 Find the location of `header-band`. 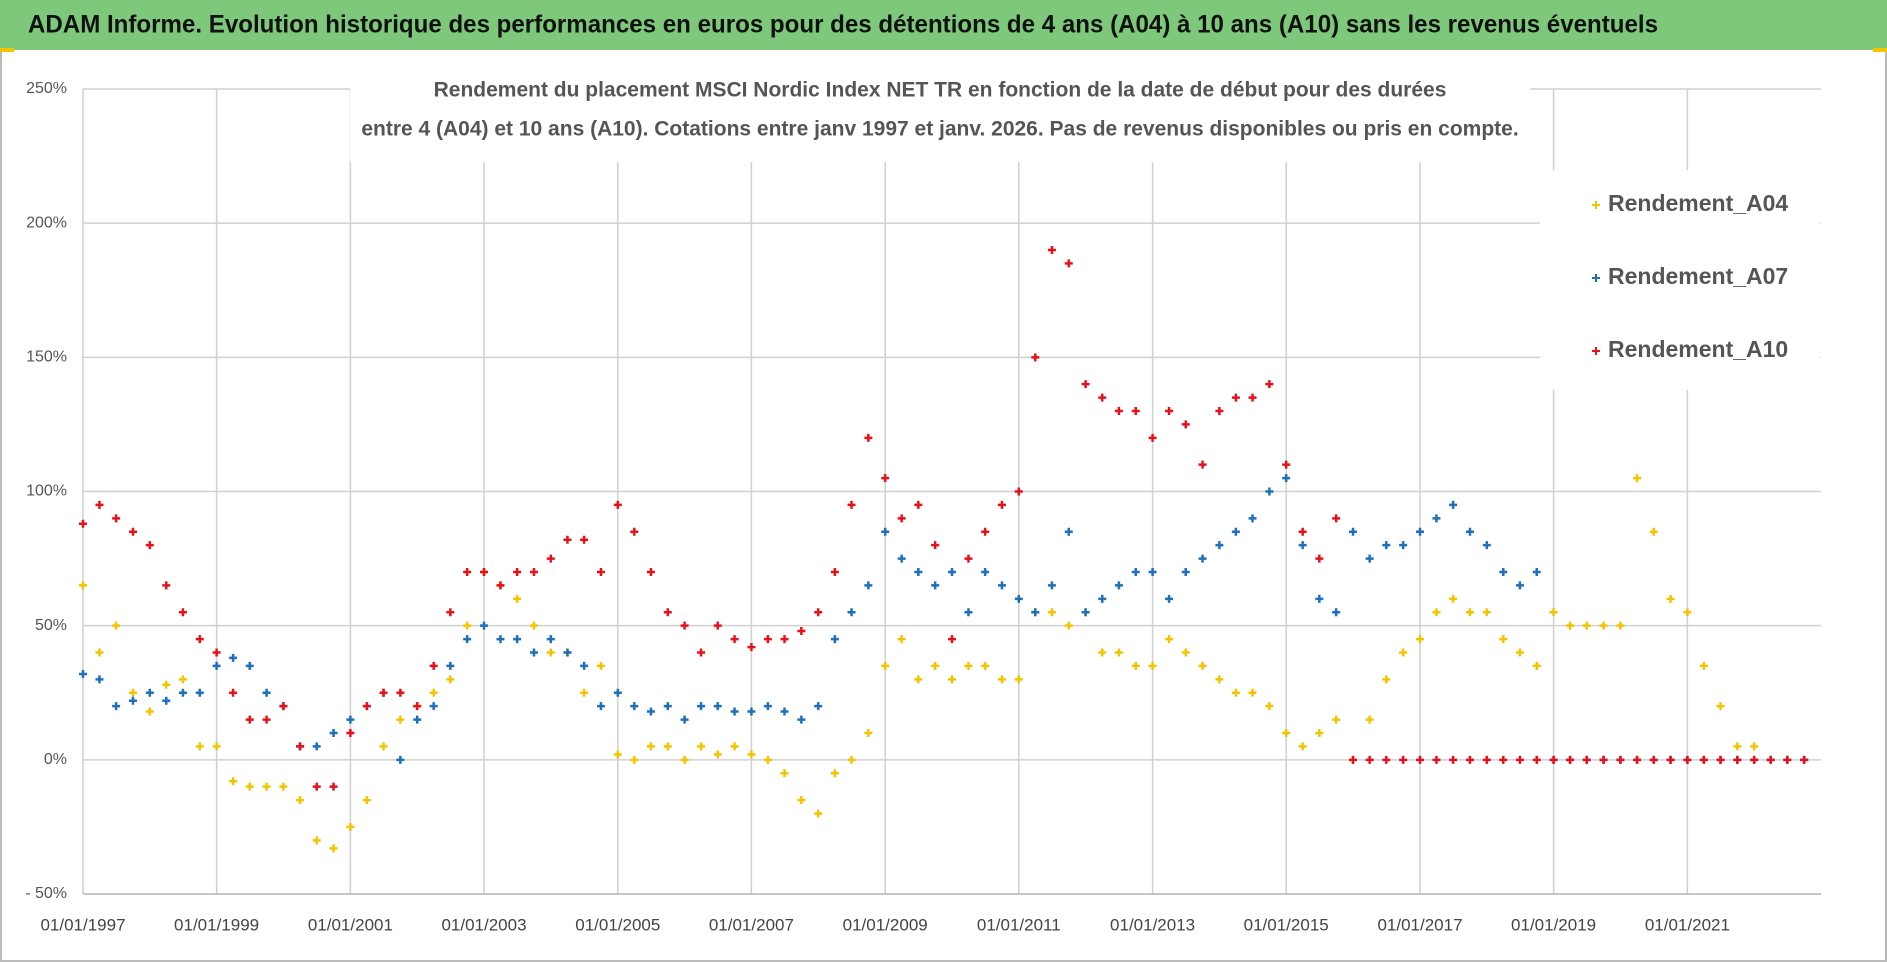

header-band is located at coordinates (943, 25).